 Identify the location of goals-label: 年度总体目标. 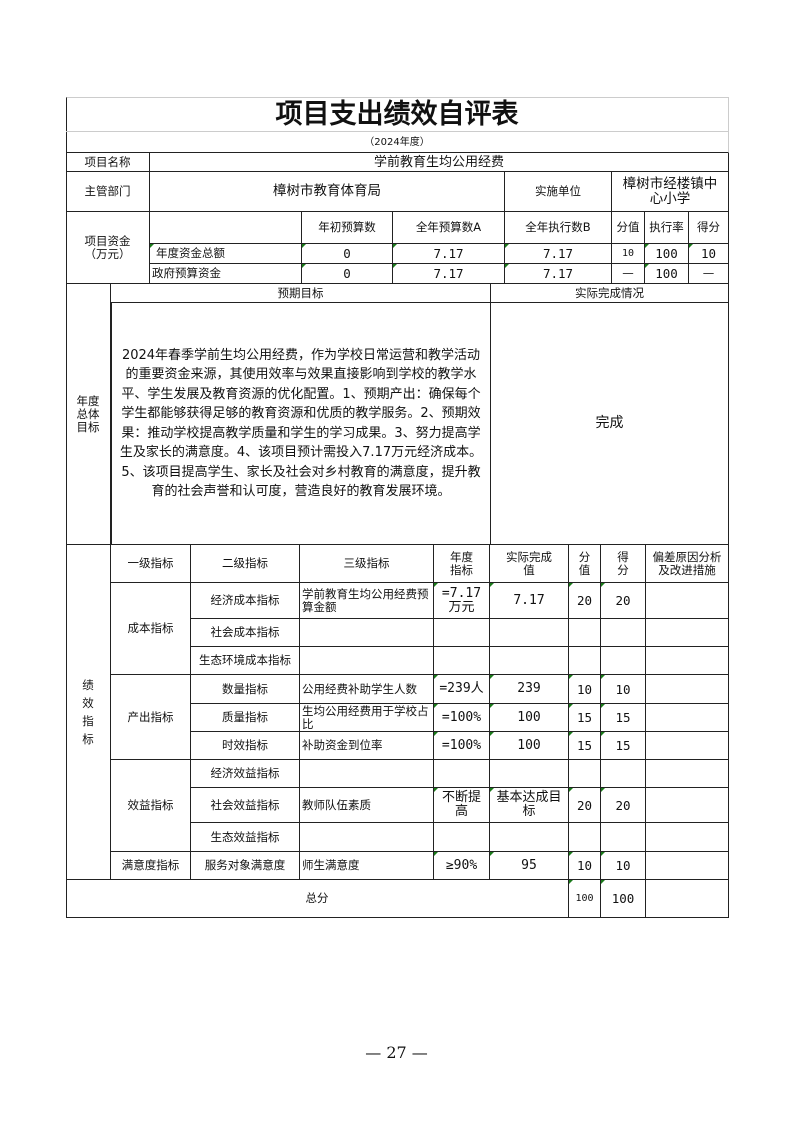
(88, 414).